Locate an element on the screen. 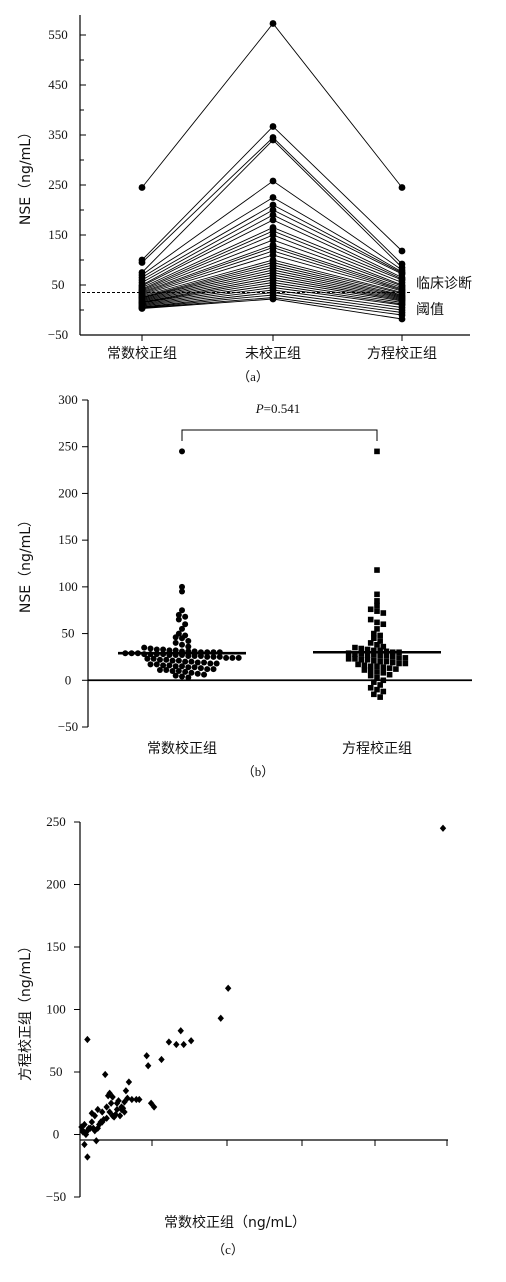 This screenshot has width=506, height=1282. panel-a-x-tick-label: 方程校正组 is located at coordinates (402, 353).